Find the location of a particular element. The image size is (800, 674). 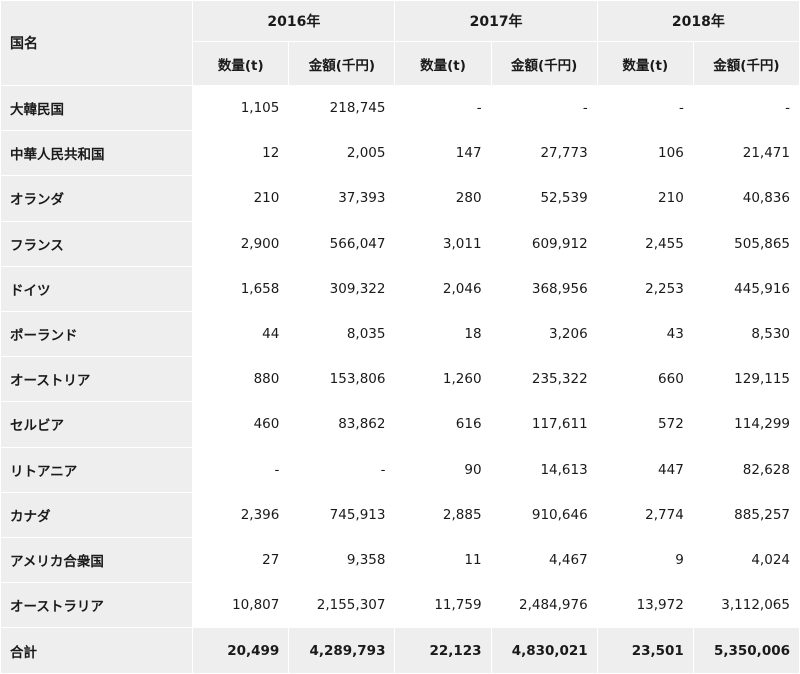

cell-value: 1,260 is located at coordinates (443, 379).